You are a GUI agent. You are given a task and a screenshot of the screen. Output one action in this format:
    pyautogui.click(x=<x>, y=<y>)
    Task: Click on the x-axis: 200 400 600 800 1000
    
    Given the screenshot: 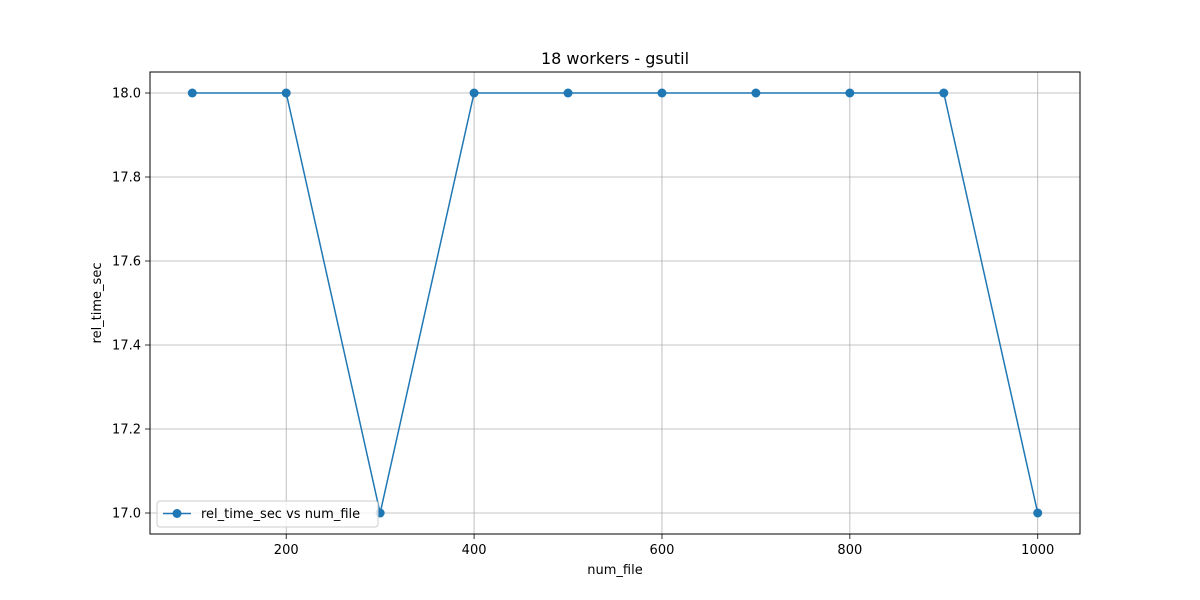 What is the action you would take?
    pyautogui.click(x=664, y=546)
    